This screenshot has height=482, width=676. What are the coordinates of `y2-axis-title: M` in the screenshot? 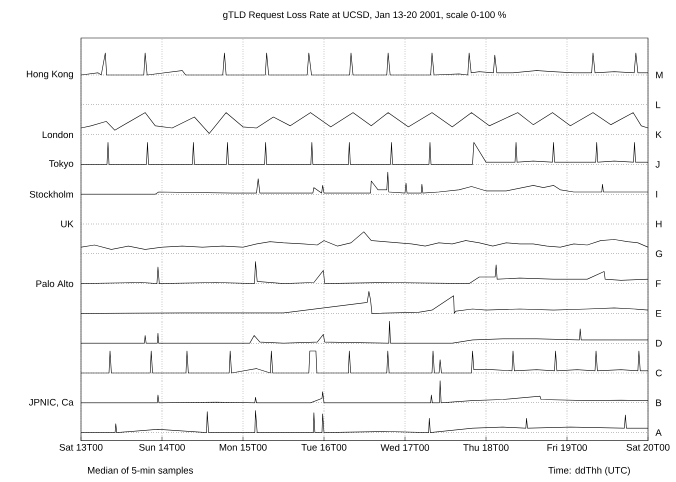 It's located at (659, 75).